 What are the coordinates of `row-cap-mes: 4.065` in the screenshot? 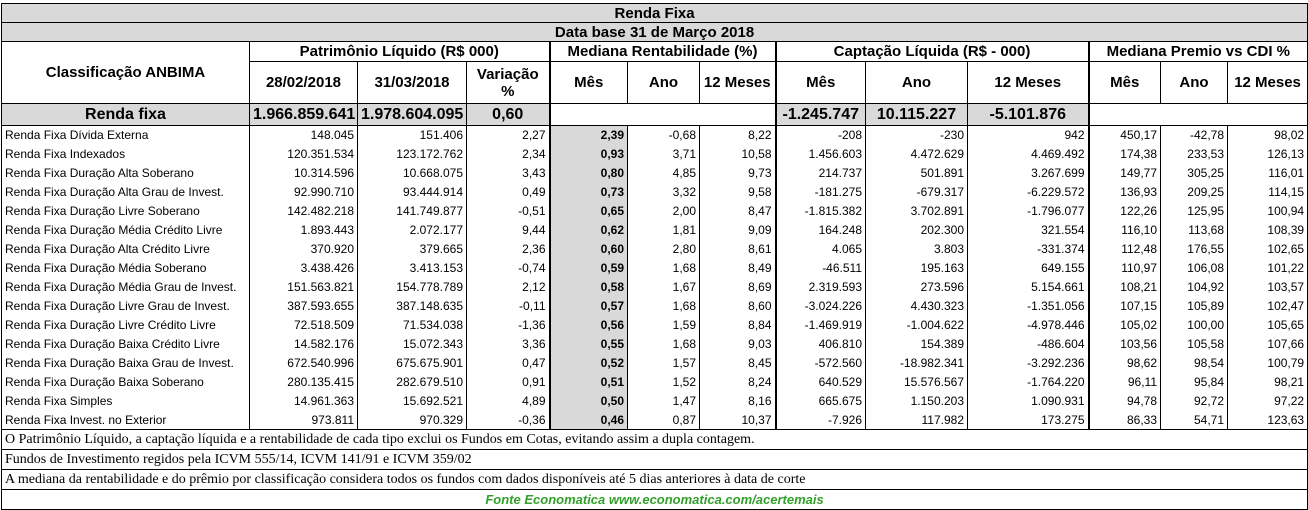 It's located at (820, 249).